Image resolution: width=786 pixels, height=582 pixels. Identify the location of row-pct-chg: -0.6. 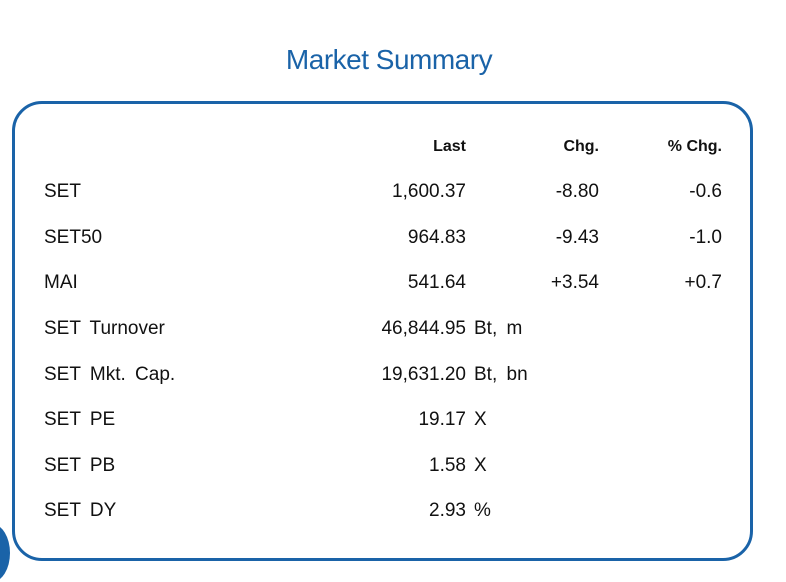
(705, 191).